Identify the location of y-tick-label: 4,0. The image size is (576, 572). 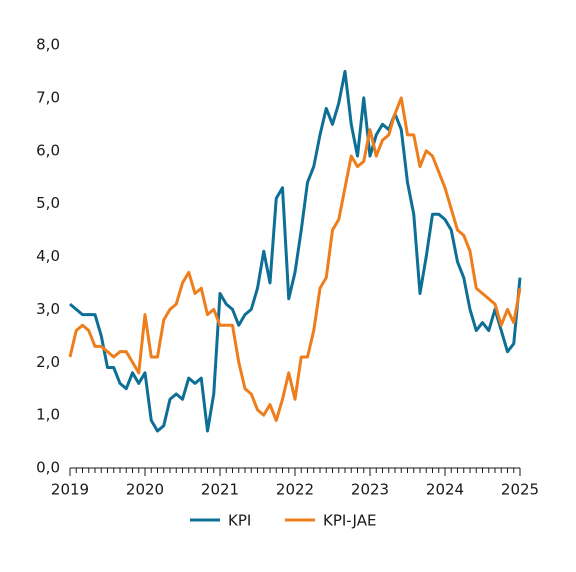
(48, 256).